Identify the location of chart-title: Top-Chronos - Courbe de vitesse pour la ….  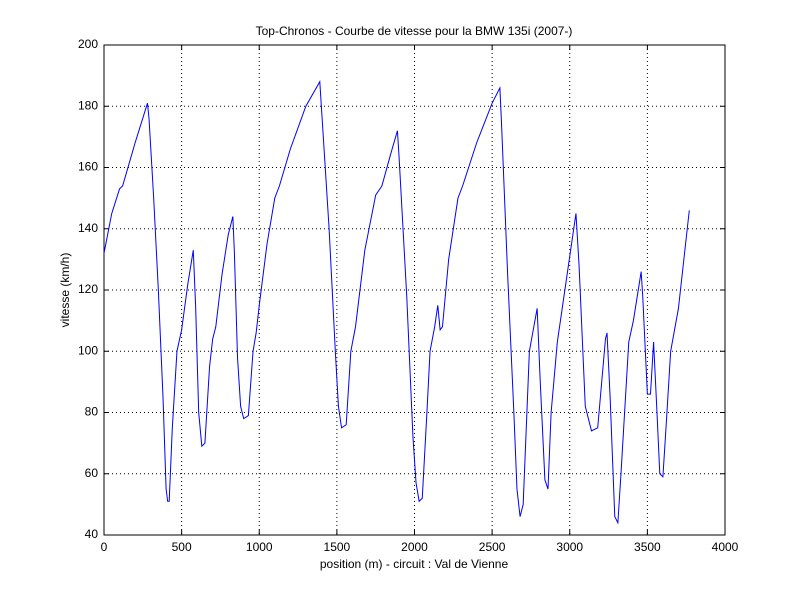
(414, 31).